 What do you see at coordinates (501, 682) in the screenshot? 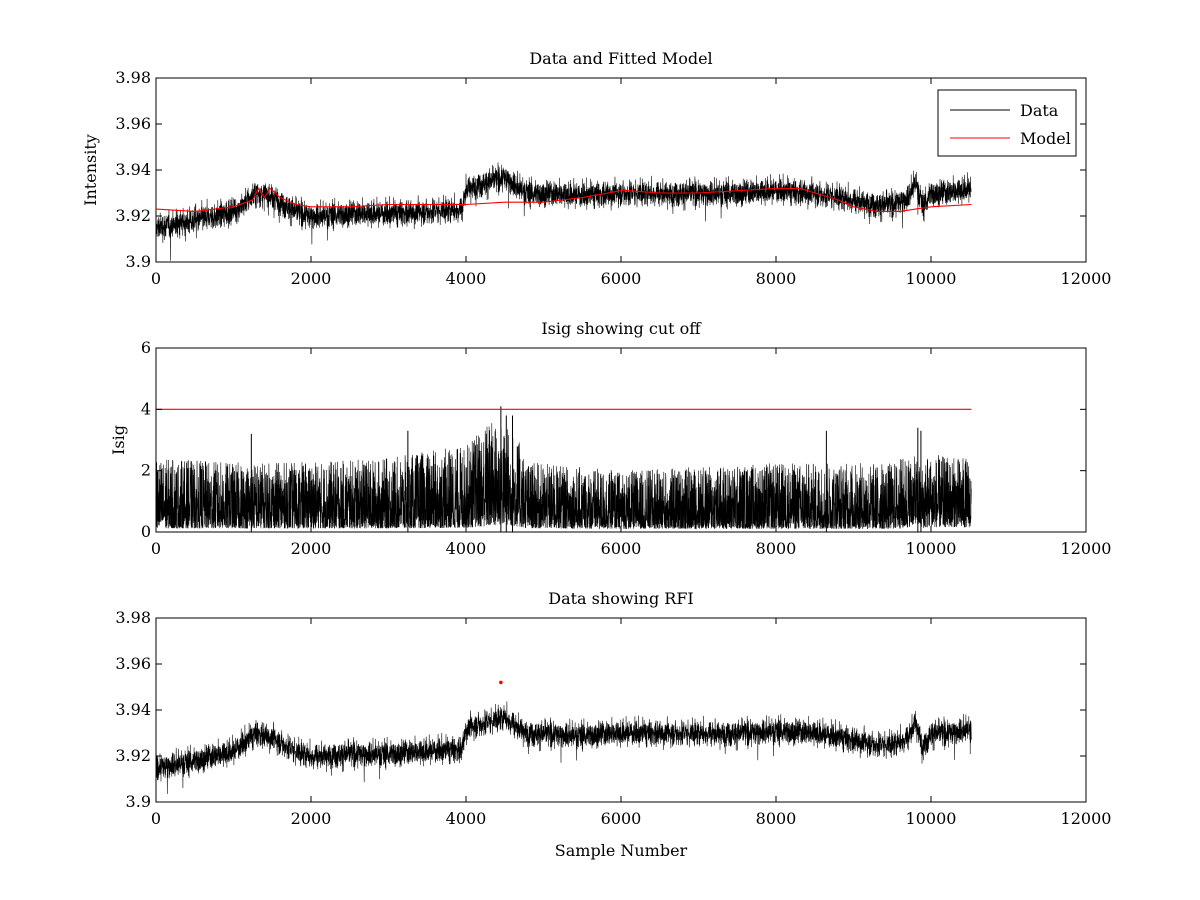
I see `rfi-marker` at bounding box center [501, 682].